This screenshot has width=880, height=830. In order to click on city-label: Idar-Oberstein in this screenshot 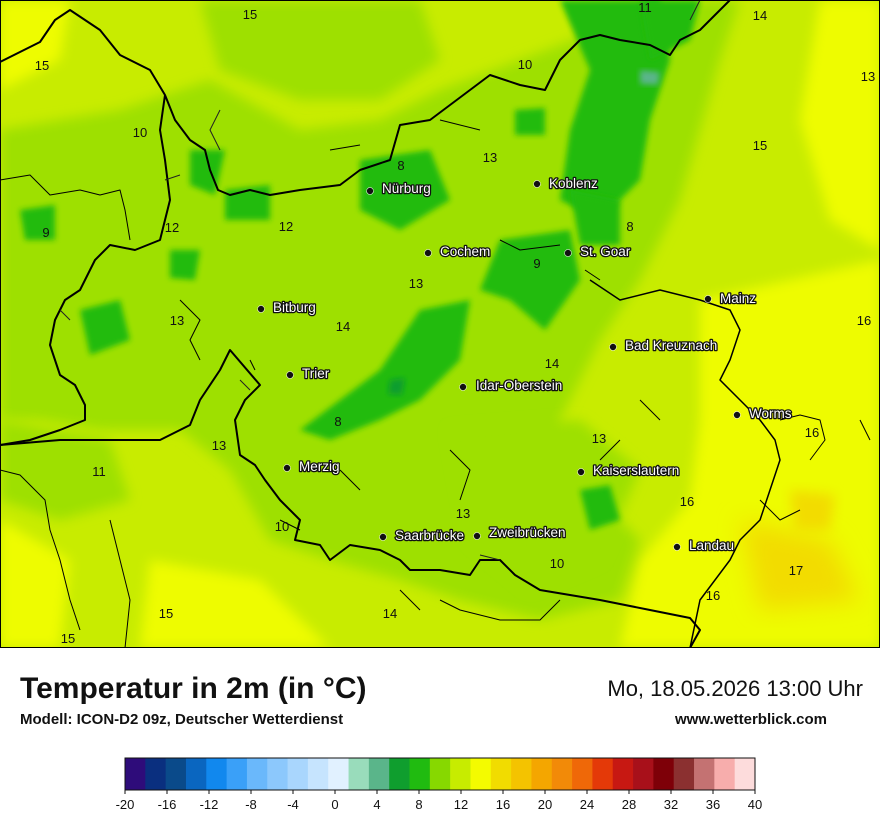, I will do `click(519, 385)`.